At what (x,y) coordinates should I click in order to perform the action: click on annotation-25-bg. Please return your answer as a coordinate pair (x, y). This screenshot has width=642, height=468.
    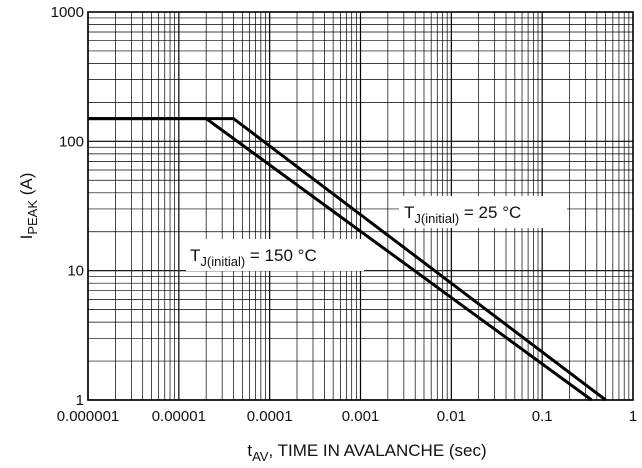
    Looking at the image, I should click on (483, 212).